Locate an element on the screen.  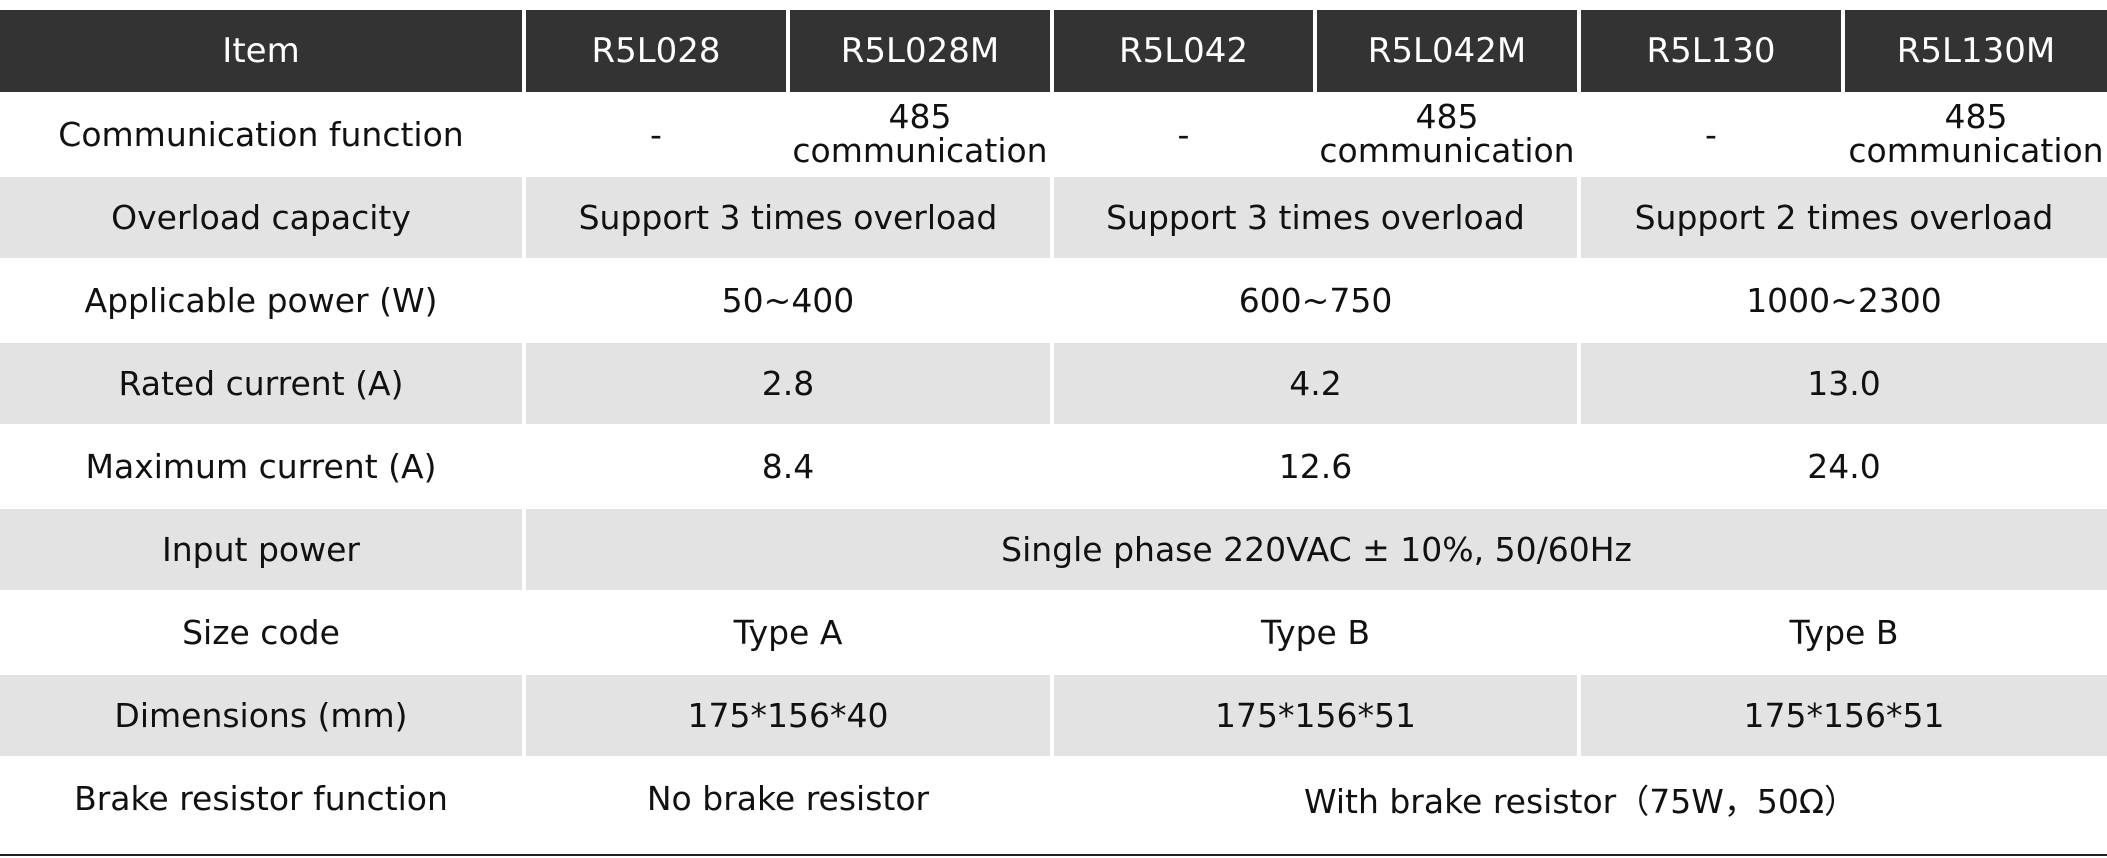
table-cell: Support 2 times overload is located at coordinates (1842, 217).